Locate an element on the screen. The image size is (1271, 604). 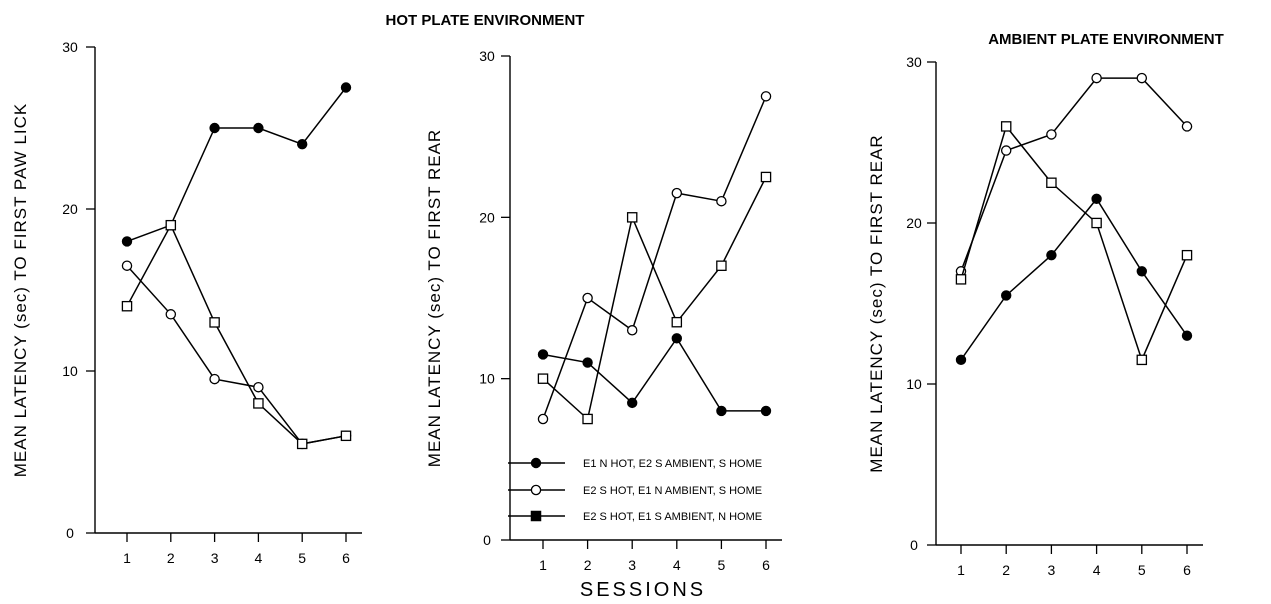
x-tick-label: 4 is located at coordinates (677, 565).